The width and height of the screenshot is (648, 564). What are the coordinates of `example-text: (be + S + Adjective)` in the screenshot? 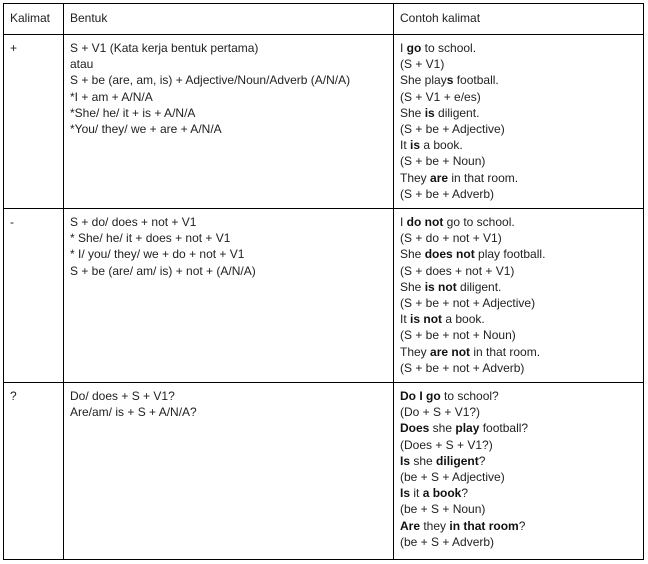 It's located at (452, 477).